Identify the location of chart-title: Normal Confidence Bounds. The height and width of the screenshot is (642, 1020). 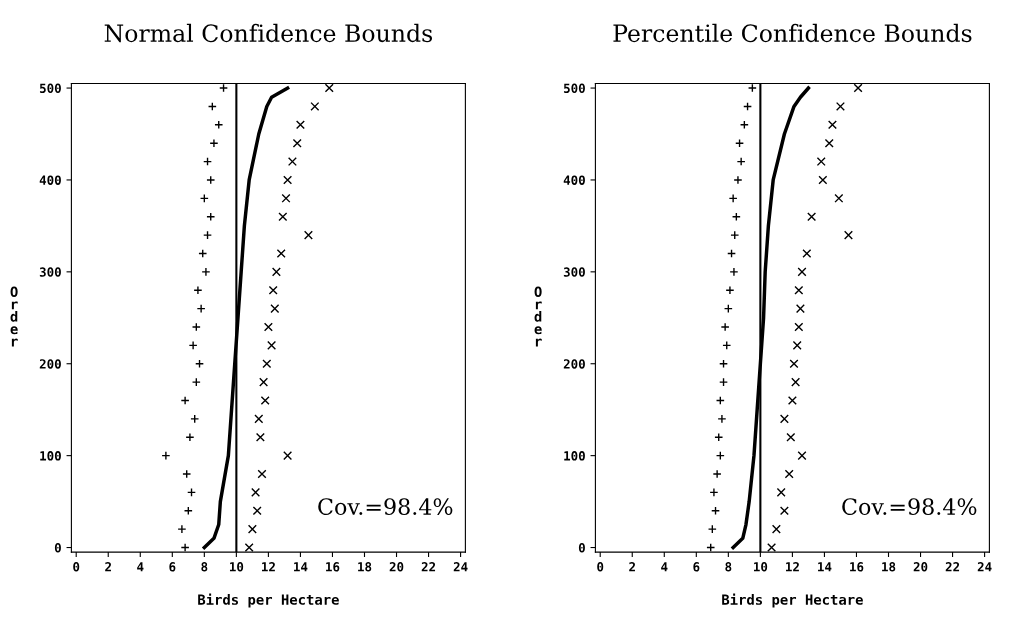
(268, 33).